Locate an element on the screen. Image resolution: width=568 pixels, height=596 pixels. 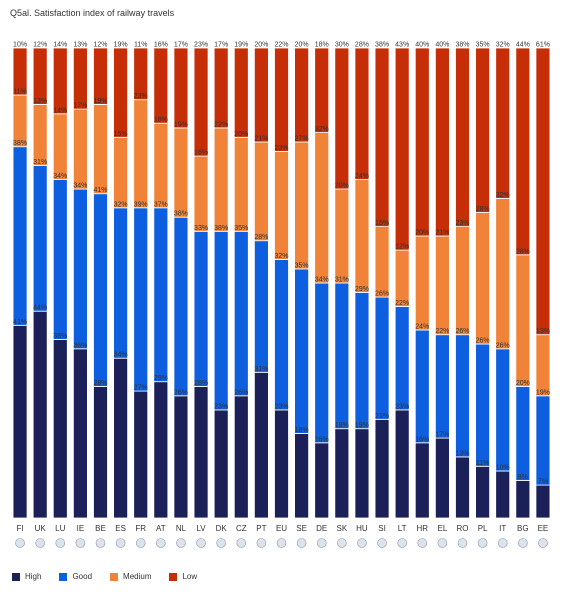
category-label-lv: LV is located at coordinates (201, 528).